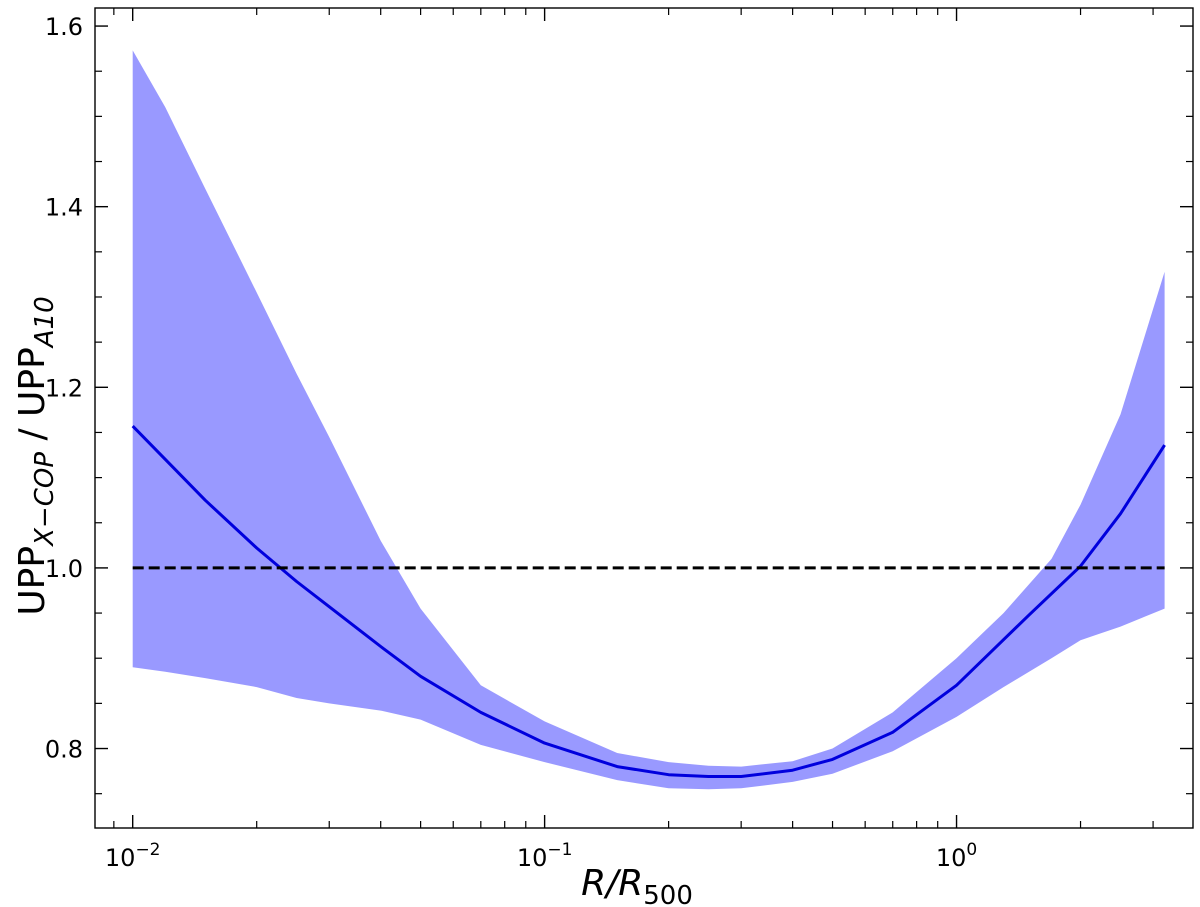 The height and width of the screenshot is (907, 1200). What do you see at coordinates (64, 27) in the screenshot?
I see `y-tick-label: 1.6` at bounding box center [64, 27].